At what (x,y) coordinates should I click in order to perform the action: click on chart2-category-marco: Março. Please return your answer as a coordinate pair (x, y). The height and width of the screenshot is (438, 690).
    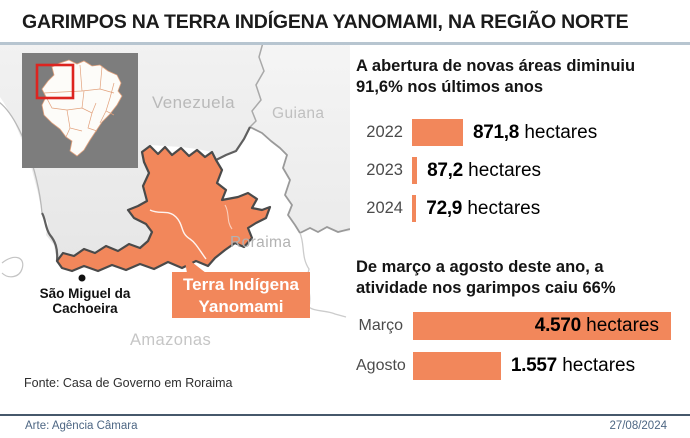
    Looking at the image, I should click on (380, 325).